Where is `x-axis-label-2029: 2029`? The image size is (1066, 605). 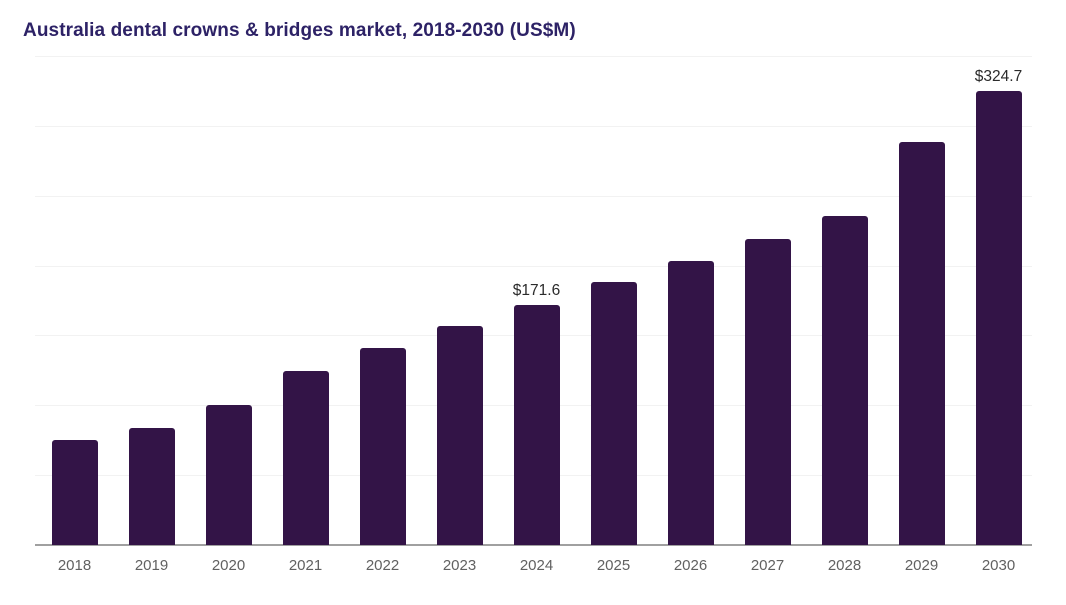
x-axis-label-2029: 2029 is located at coordinates (921, 565).